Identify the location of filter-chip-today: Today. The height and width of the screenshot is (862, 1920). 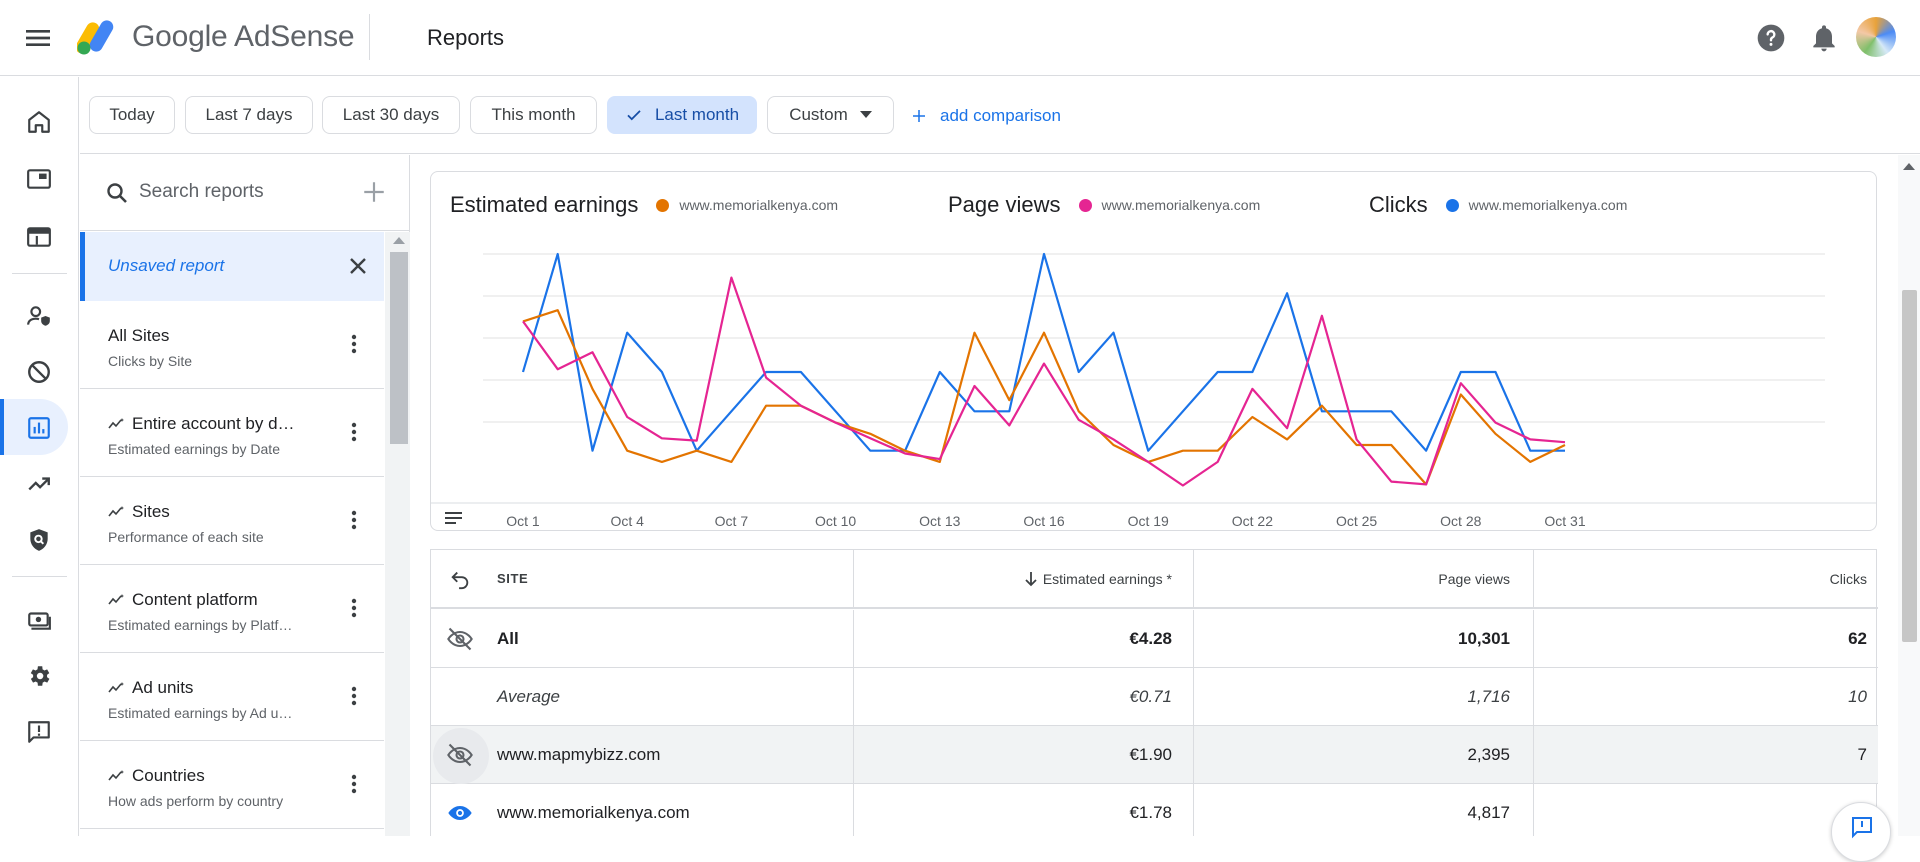
(132, 115).